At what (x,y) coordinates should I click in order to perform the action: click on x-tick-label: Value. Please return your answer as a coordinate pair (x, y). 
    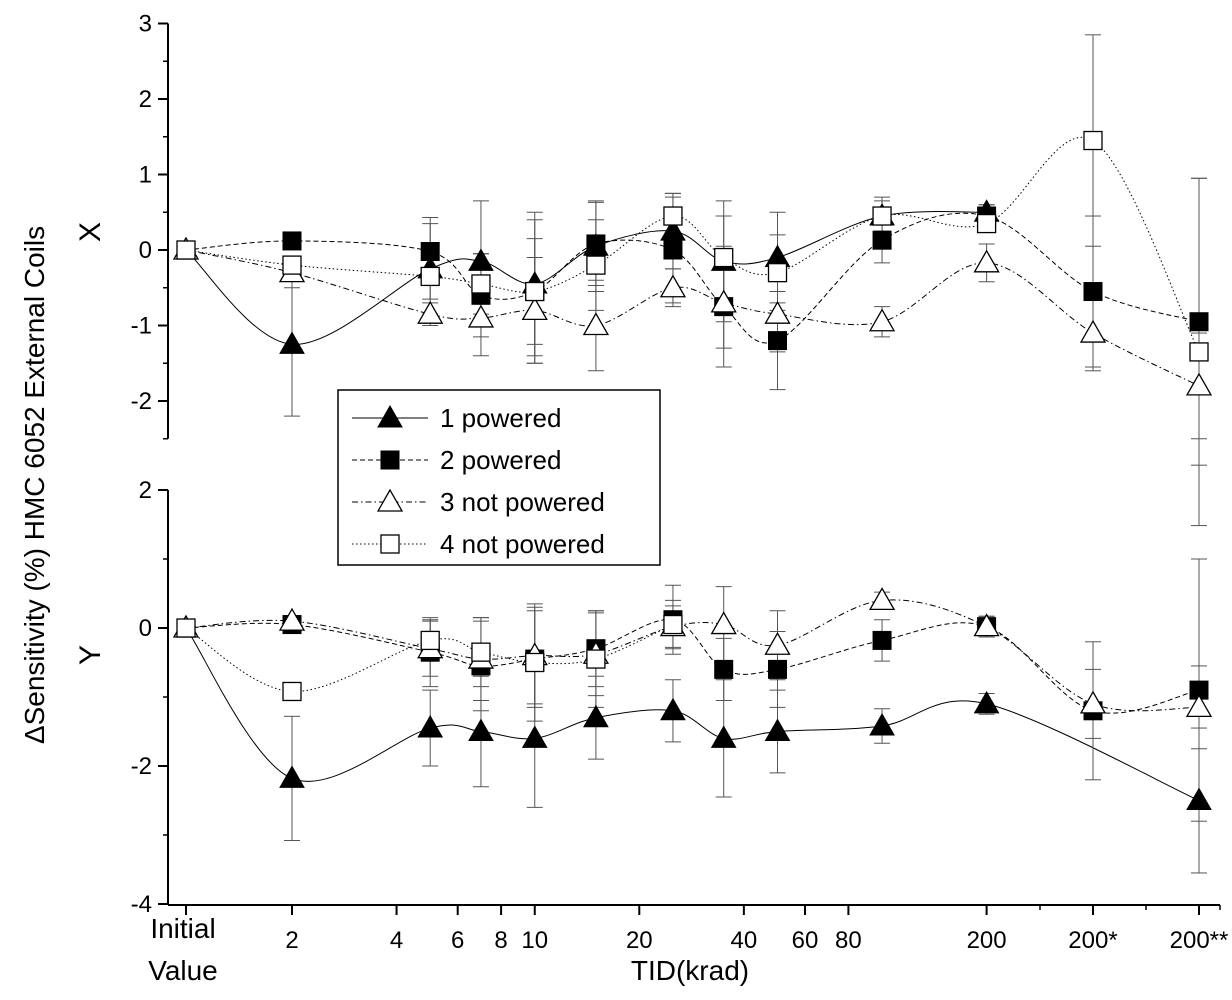
    Looking at the image, I should click on (183, 970).